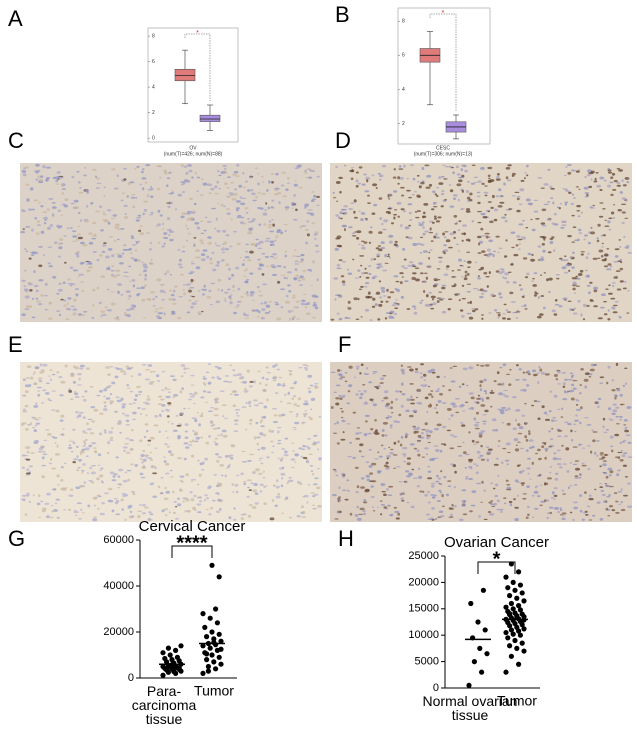 The width and height of the screenshot is (637, 735). Describe the element at coordinates (443, 148) in the screenshot. I see `x-label: CESC` at that location.